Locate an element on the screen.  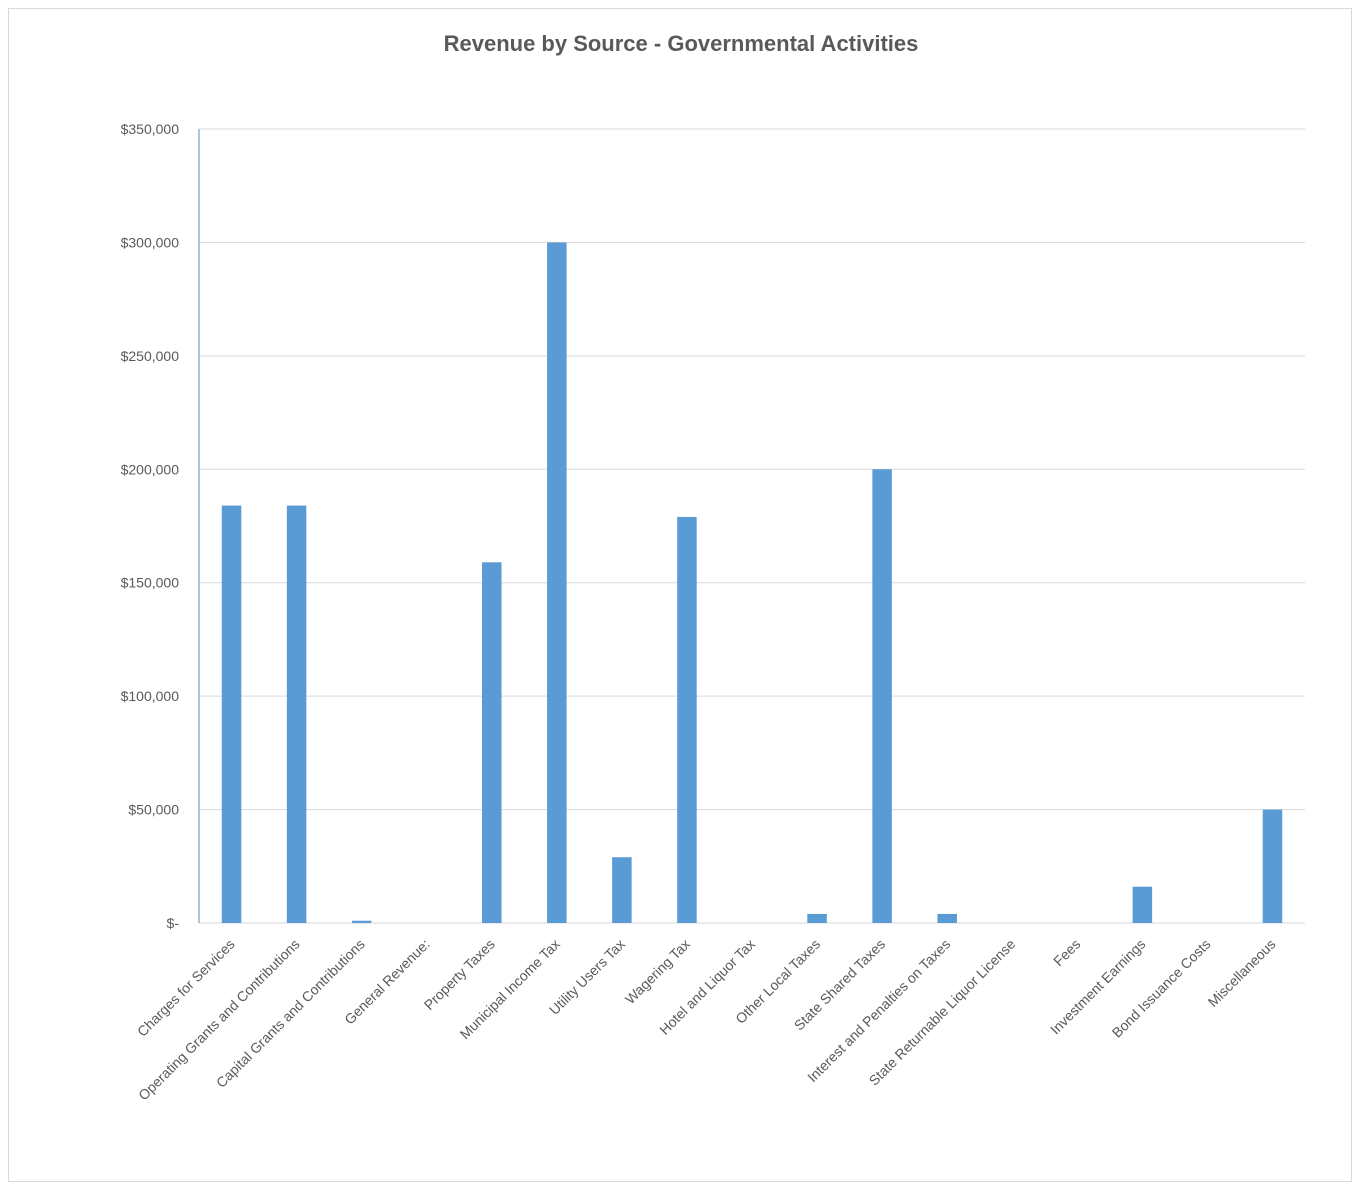
y-tick-label: $100,000 is located at coordinates (150, 696).